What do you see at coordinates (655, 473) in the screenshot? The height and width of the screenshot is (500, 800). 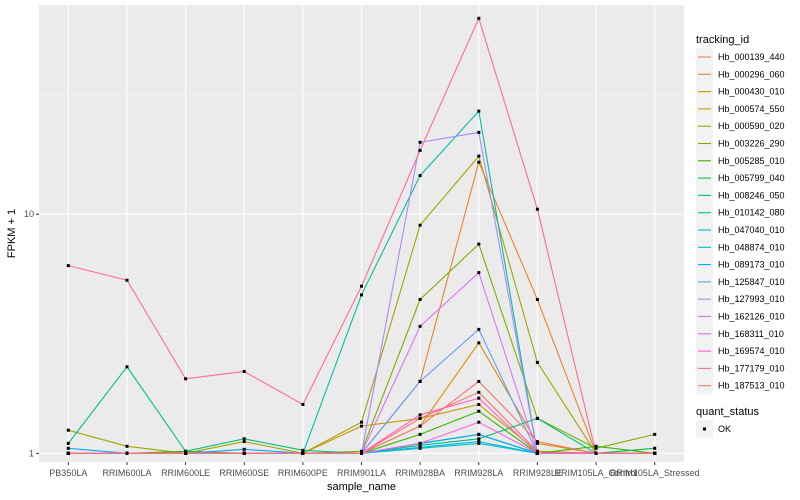 I see `x-tick-label: RRIM105LA_Stressed` at bounding box center [655, 473].